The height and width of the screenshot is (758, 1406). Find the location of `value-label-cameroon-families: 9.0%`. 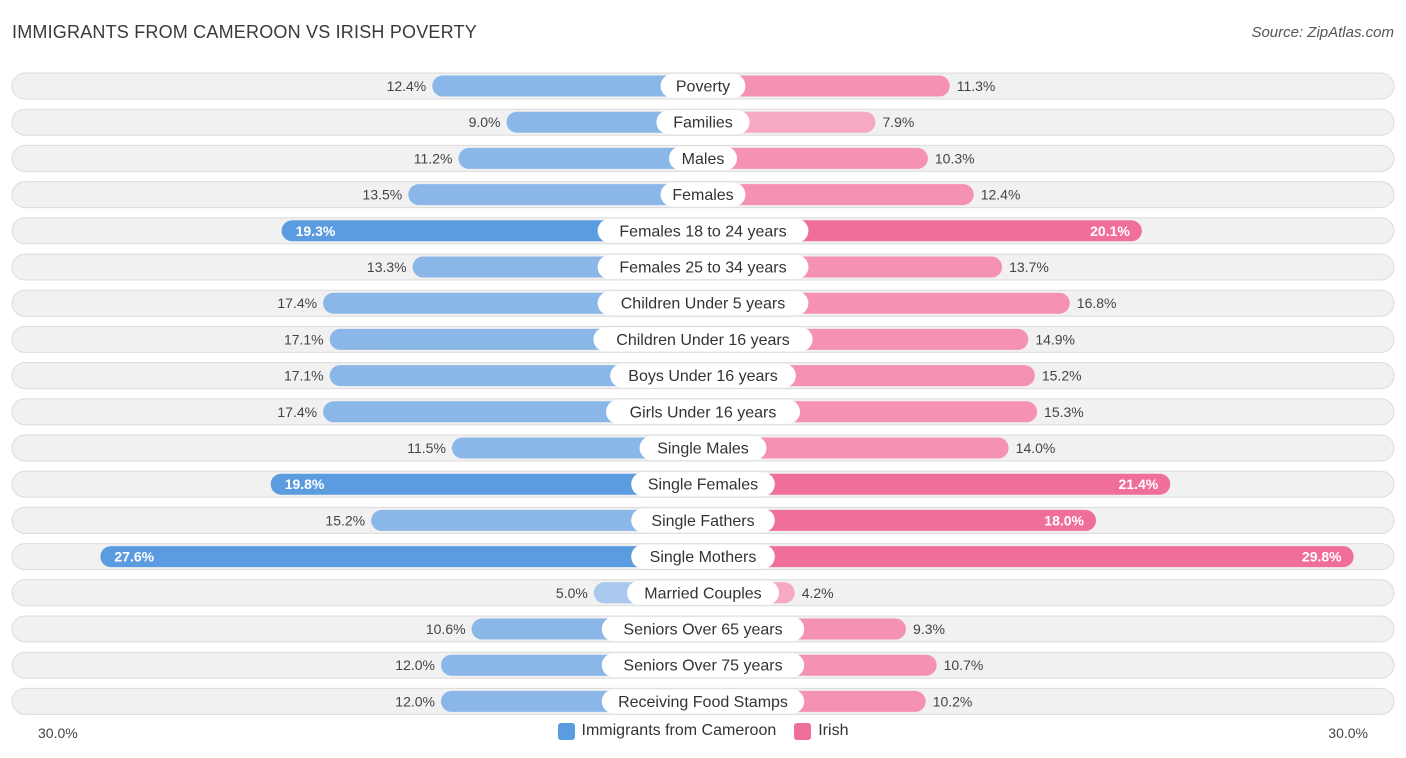

value-label-cameroon-families: 9.0% is located at coordinates (485, 122).